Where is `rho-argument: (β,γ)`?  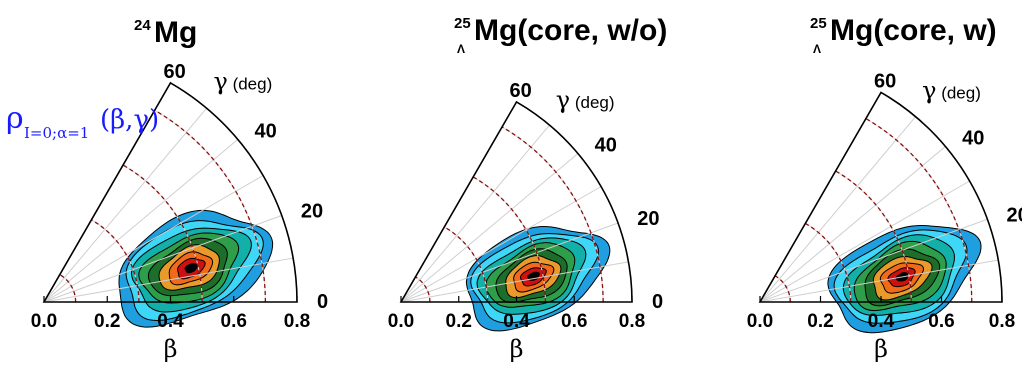
rho-argument: (β,γ) is located at coordinates (129, 120).